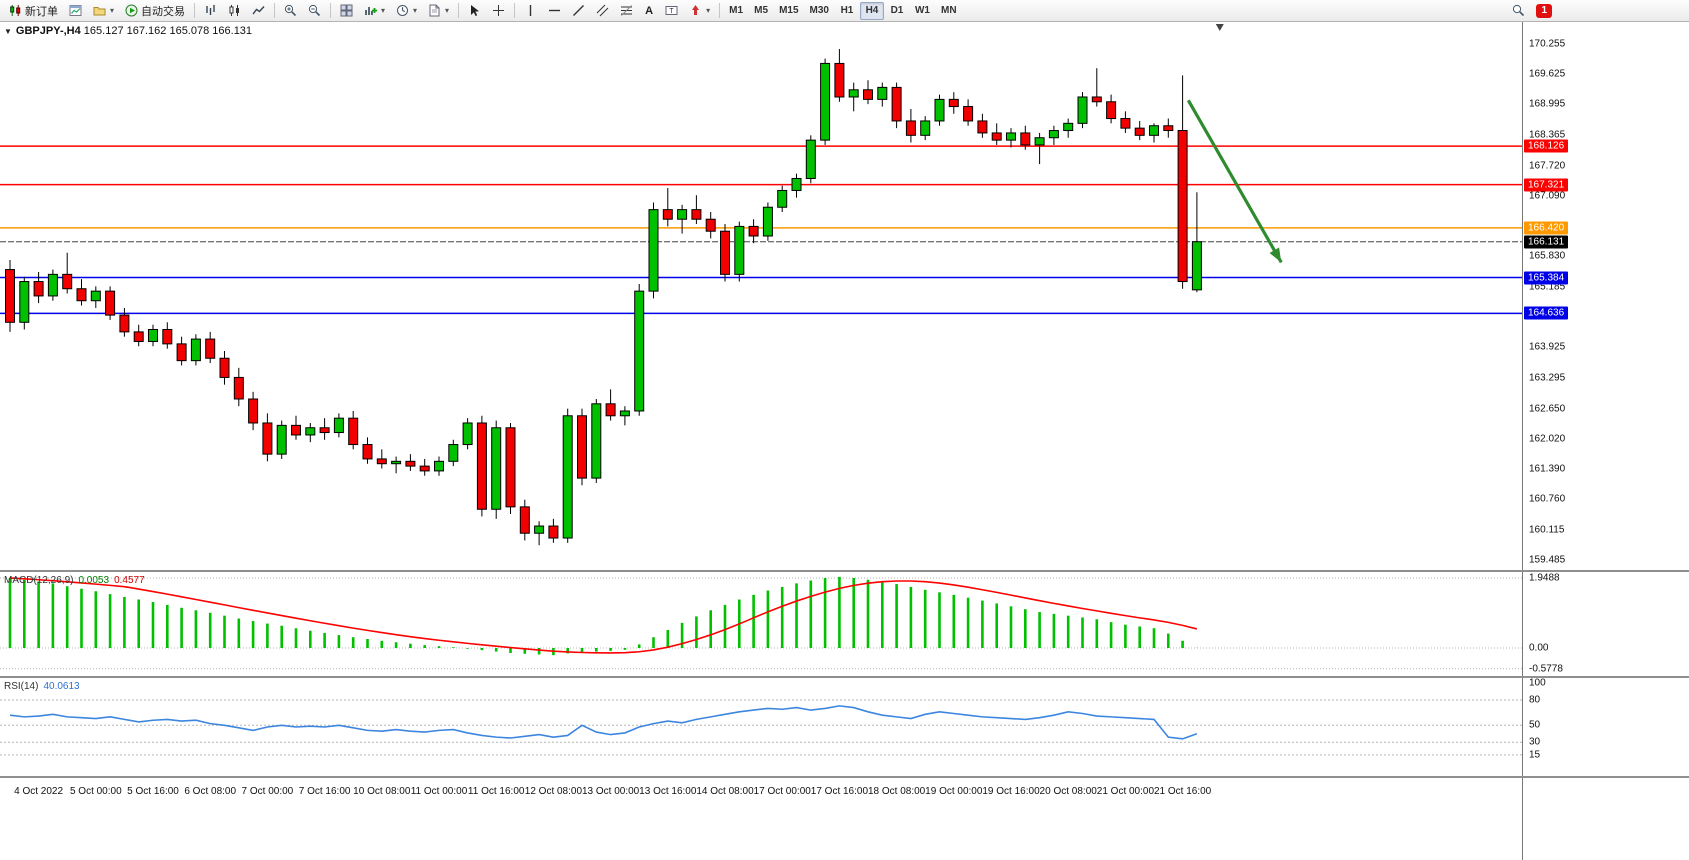 The width and height of the screenshot is (1689, 860). I want to click on new-order-button: 新订单, so click(33, 11).